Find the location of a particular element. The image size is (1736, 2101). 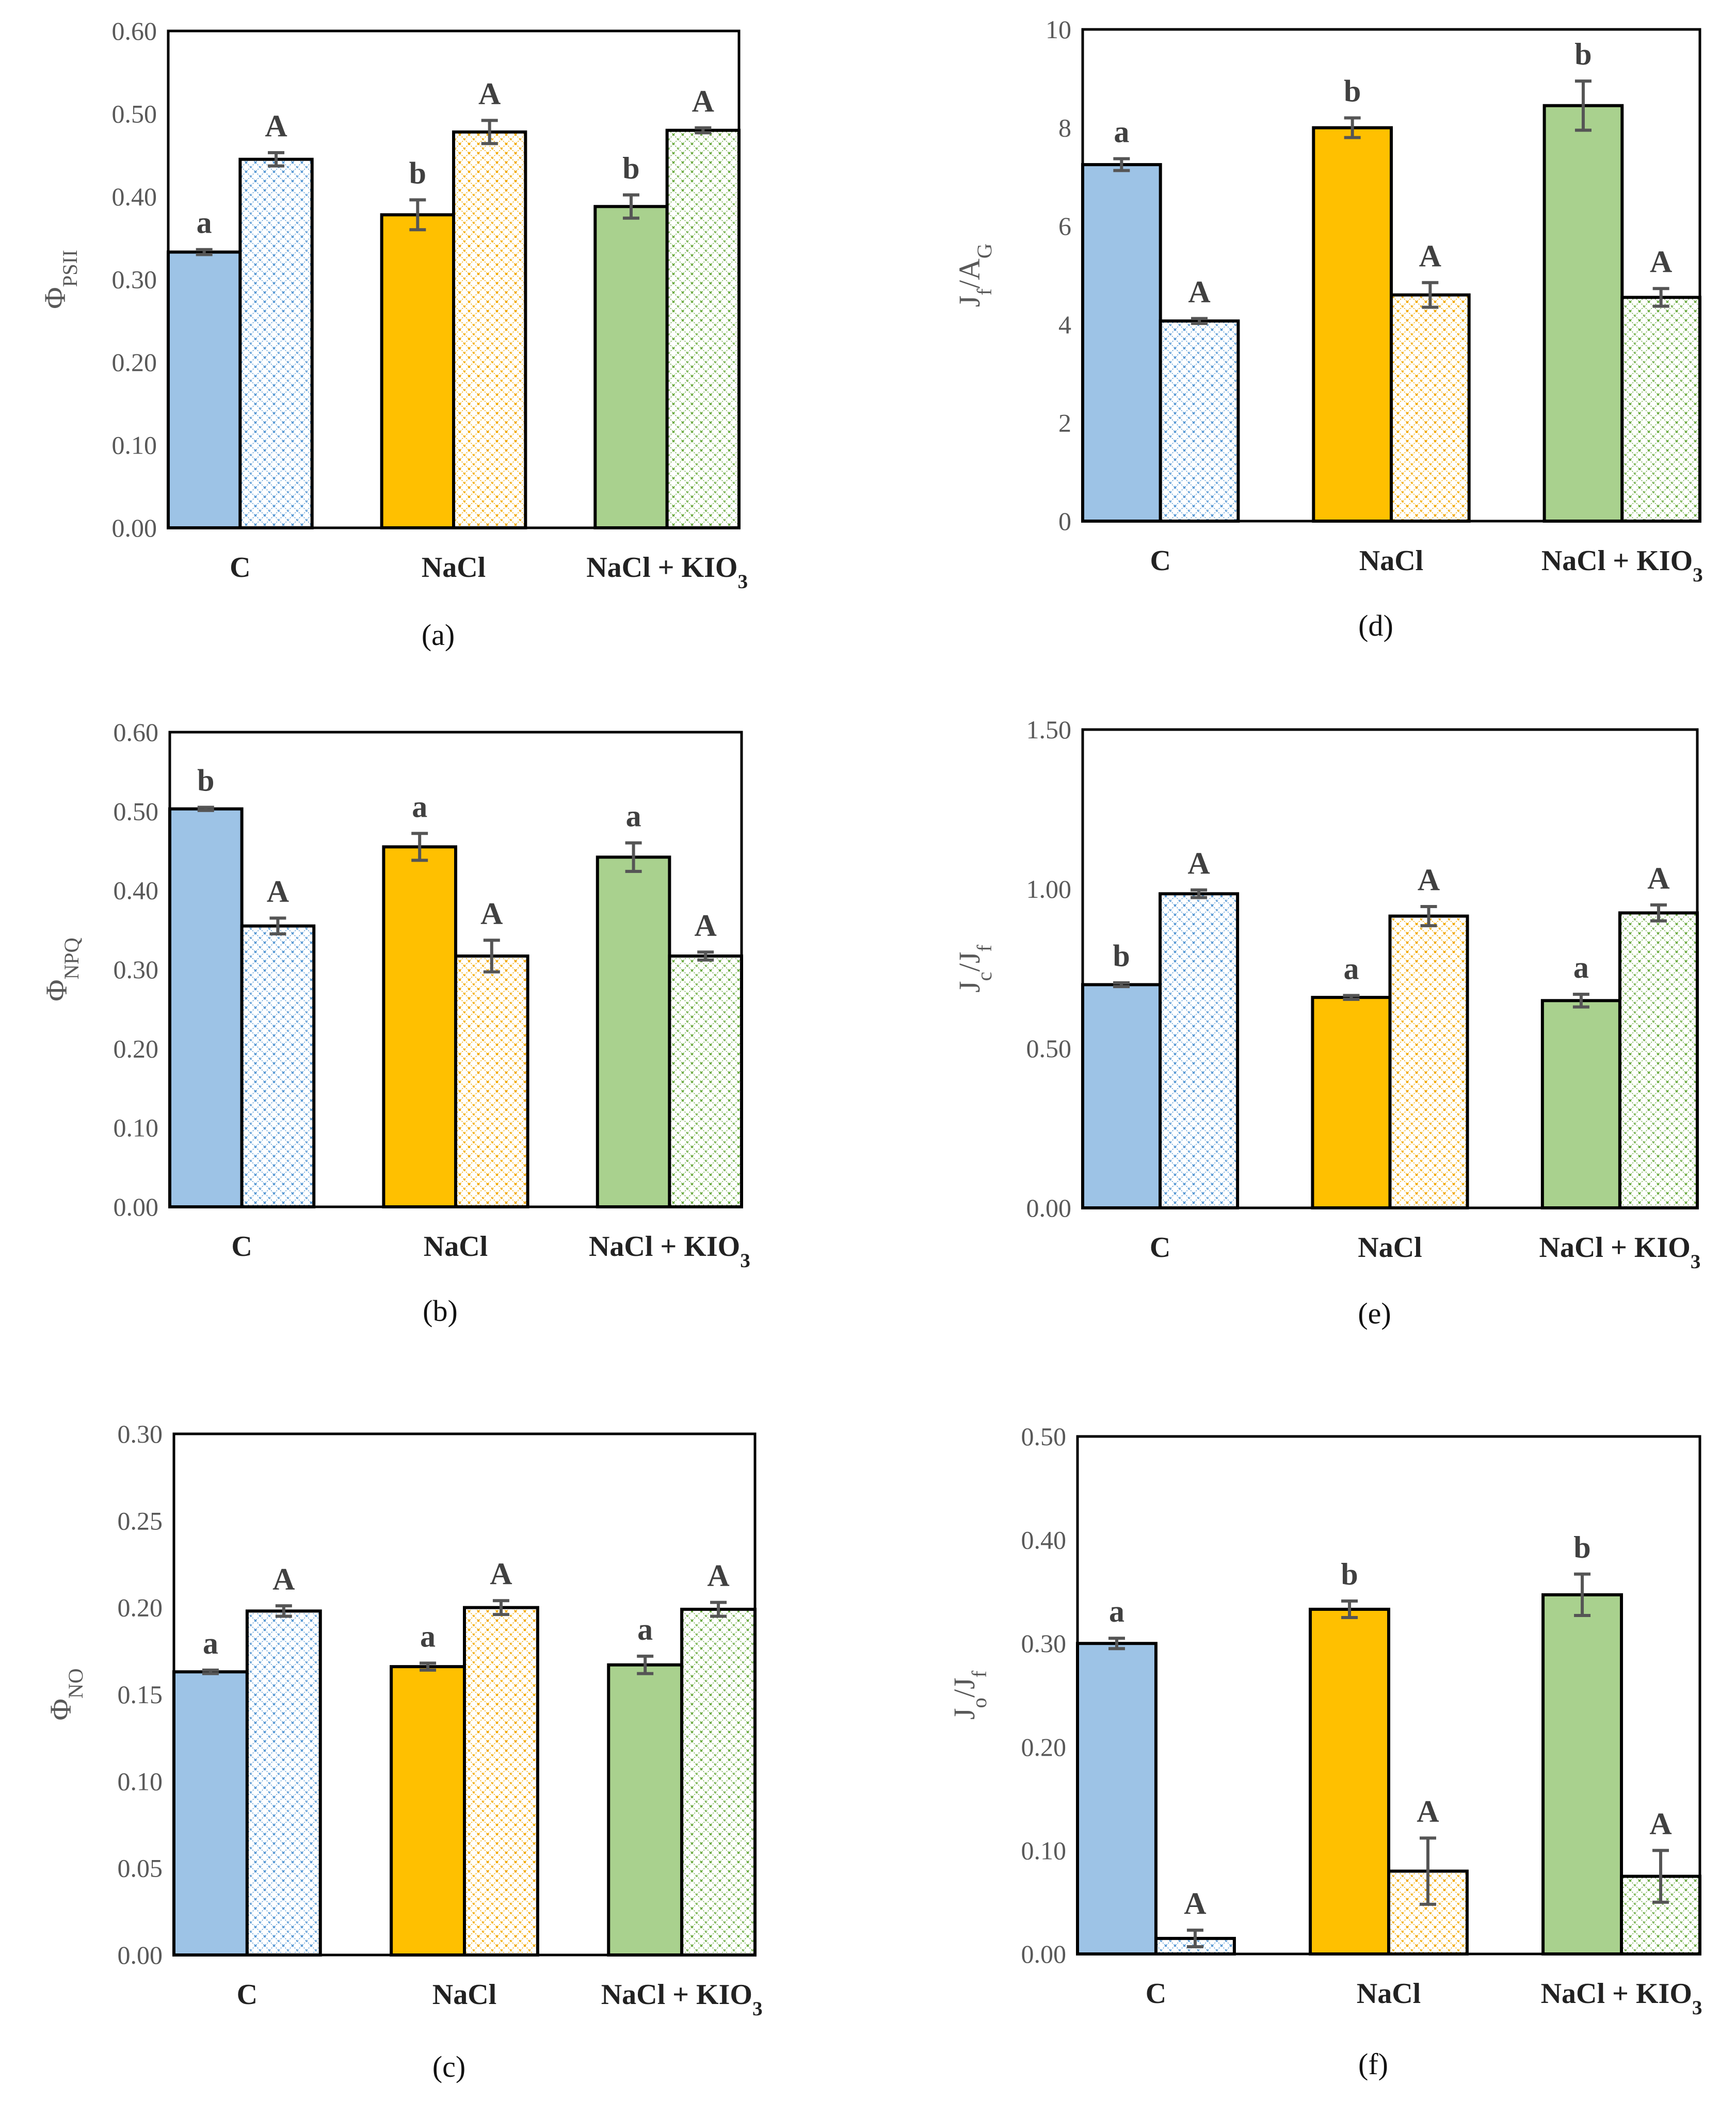

y-tick-label: 0.10 is located at coordinates (1044, 1850).